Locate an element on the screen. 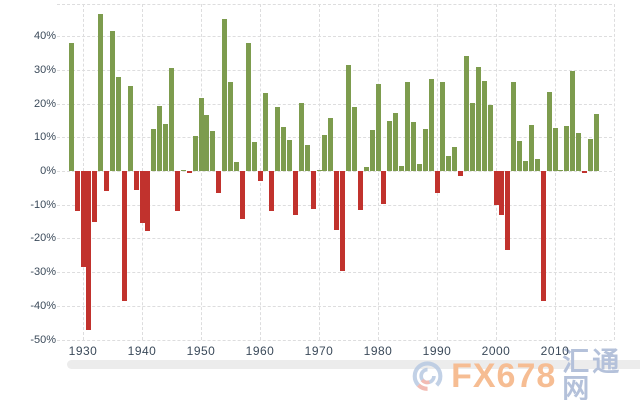 Image resolution: width=640 pixels, height=400 pixels. bar-1952 is located at coordinates (213, 151).